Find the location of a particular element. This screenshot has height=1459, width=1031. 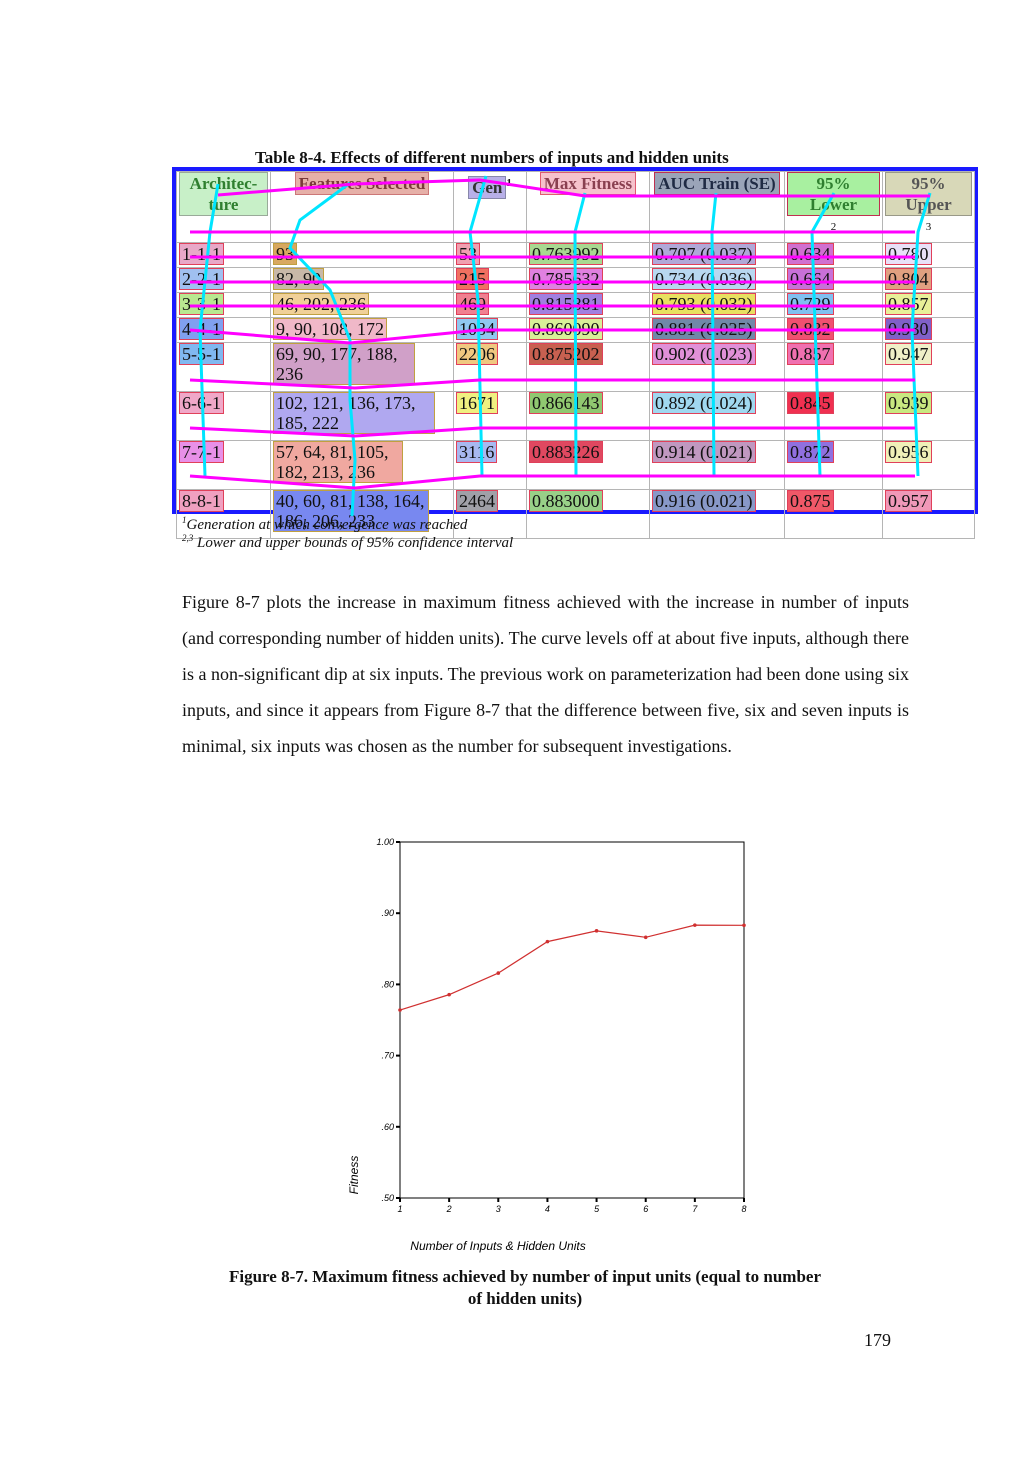

header-cell: 95% Upper 3 is located at coordinates (928, 207).